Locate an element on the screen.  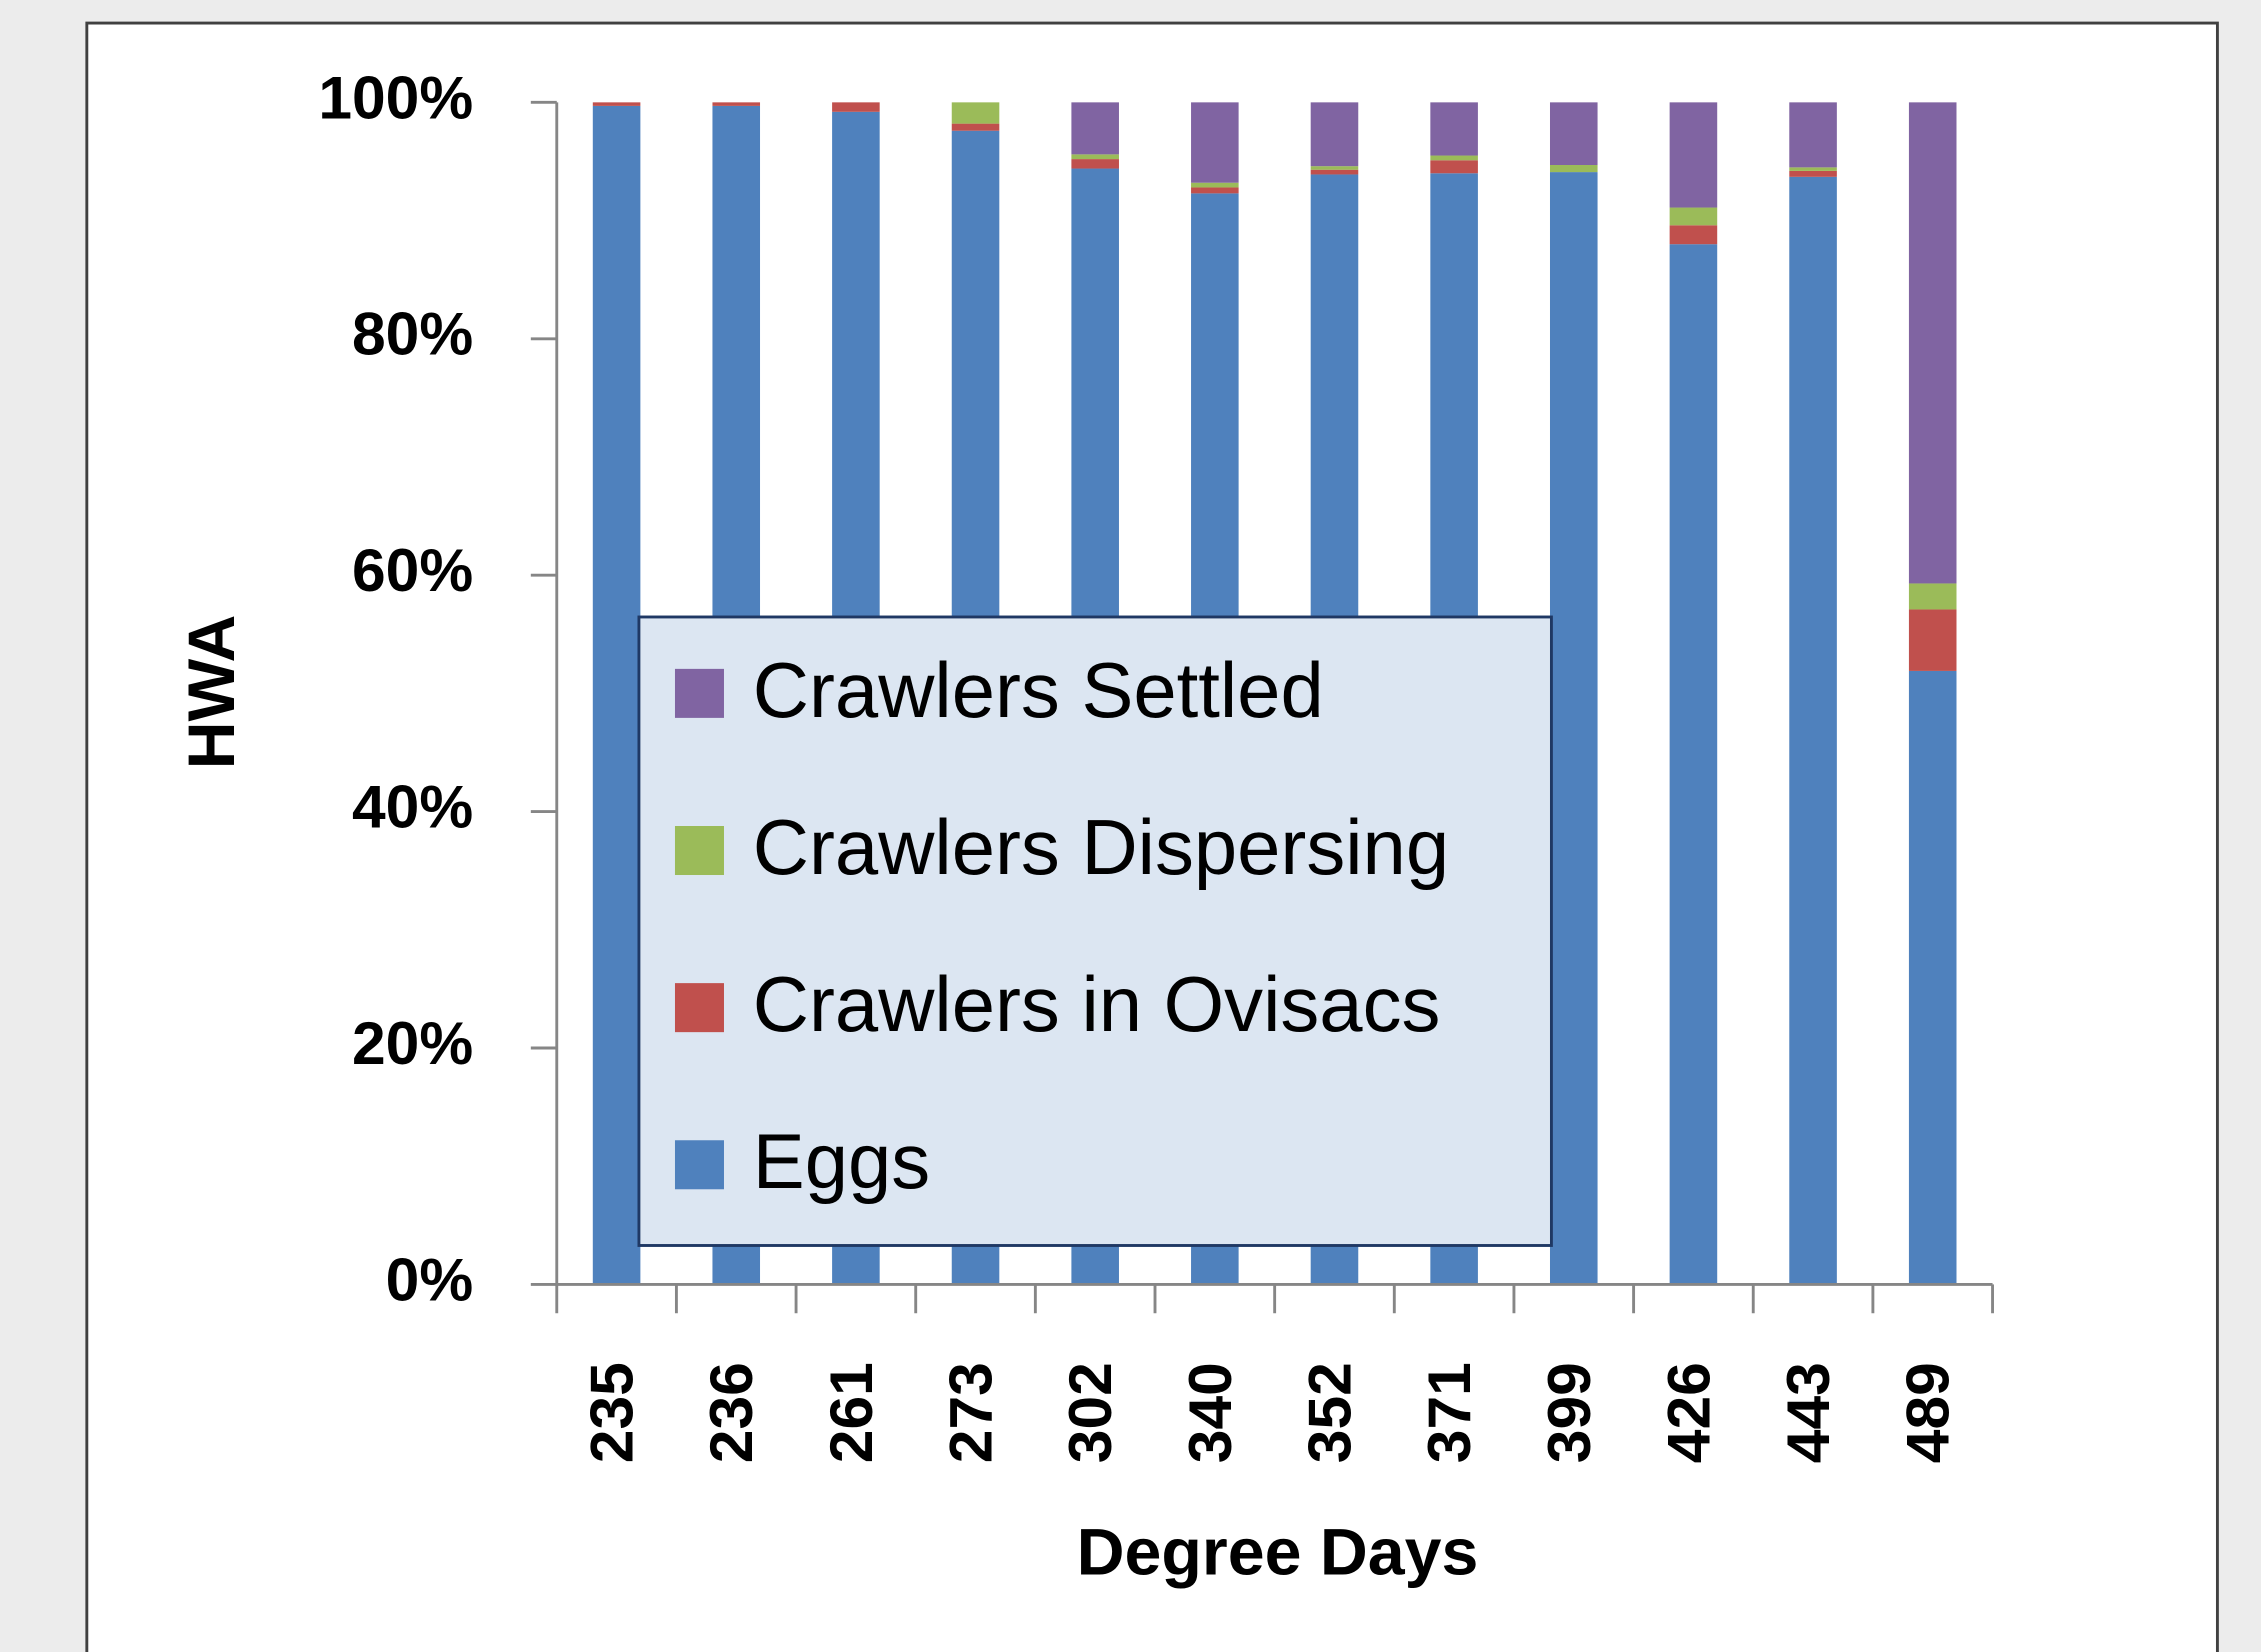
x-tick-label: 261 is located at coordinates (851, 1412).